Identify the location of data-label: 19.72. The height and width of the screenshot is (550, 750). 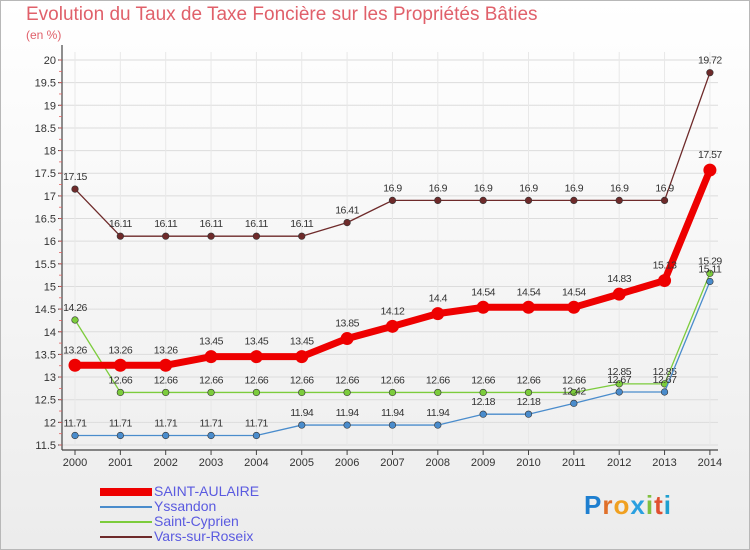
(710, 61).